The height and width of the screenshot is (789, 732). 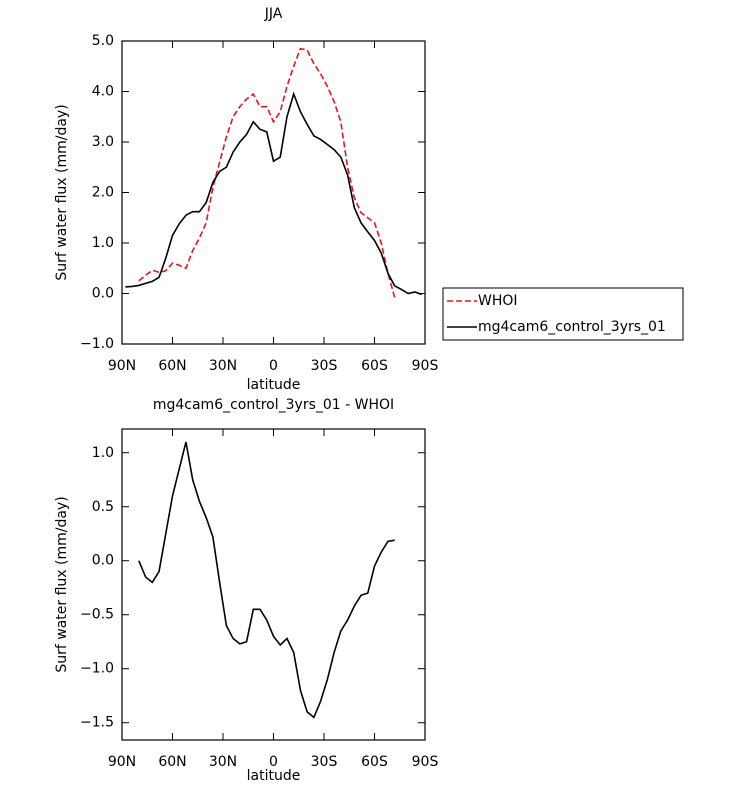 I want to click on legend-label: mg4cam6_control_3yrs_01, so click(x=572, y=327).